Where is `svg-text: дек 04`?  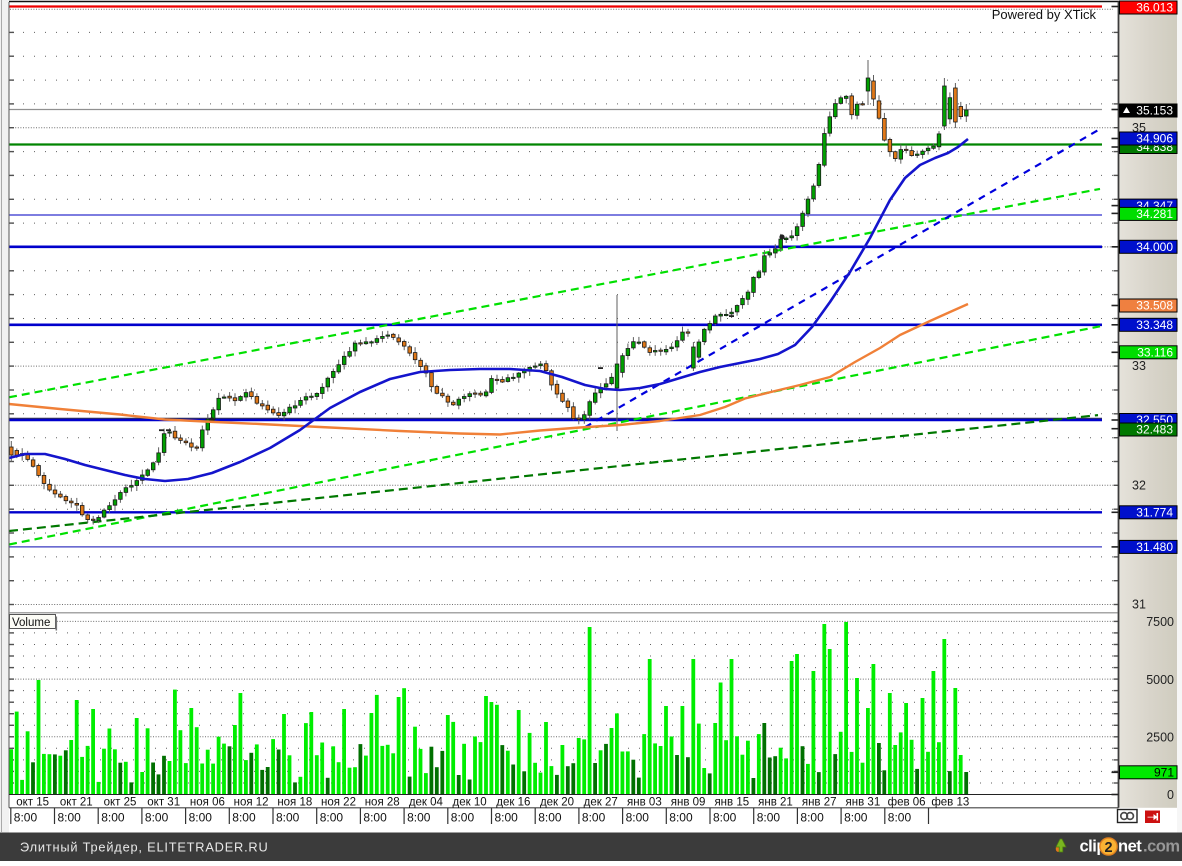
svg-text: дек 04 is located at coordinates (426, 803).